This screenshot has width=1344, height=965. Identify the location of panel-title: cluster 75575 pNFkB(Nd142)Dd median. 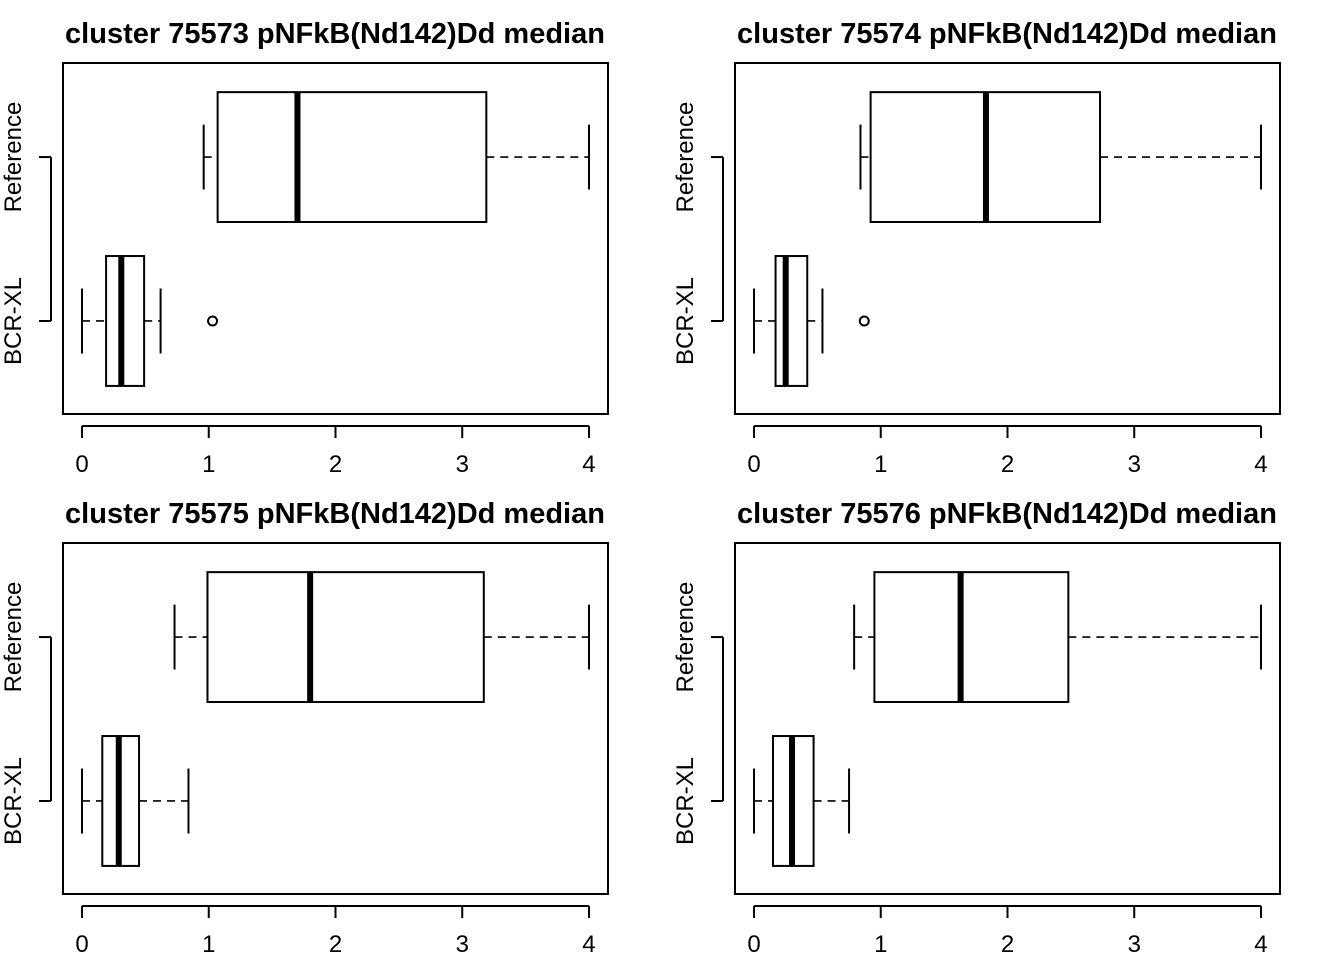
(335, 514).